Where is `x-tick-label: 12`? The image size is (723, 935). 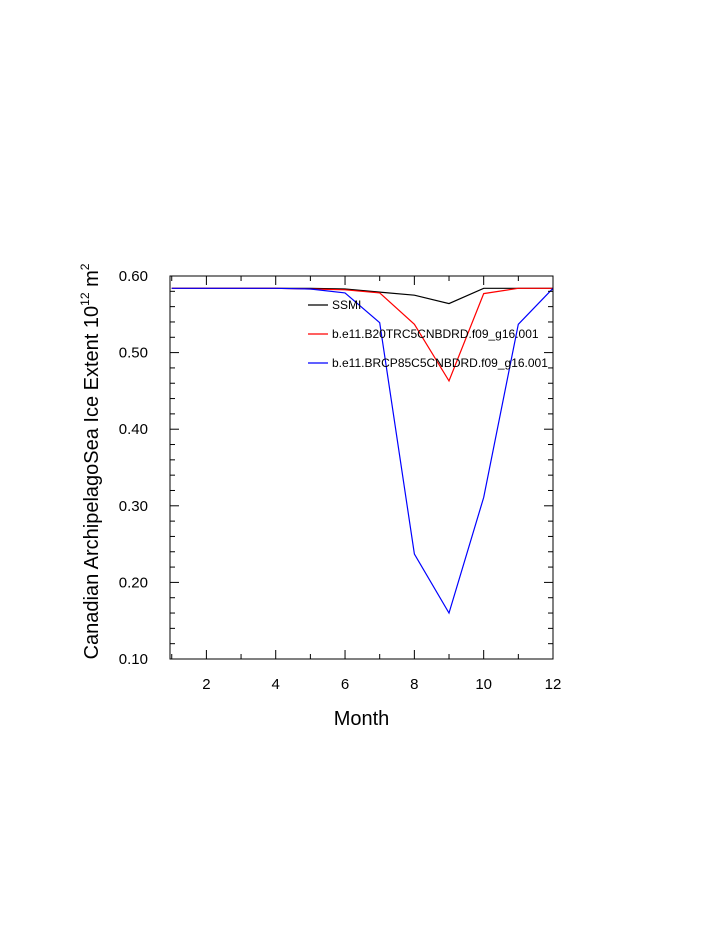
x-tick-label: 12 is located at coordinates (553, 684).